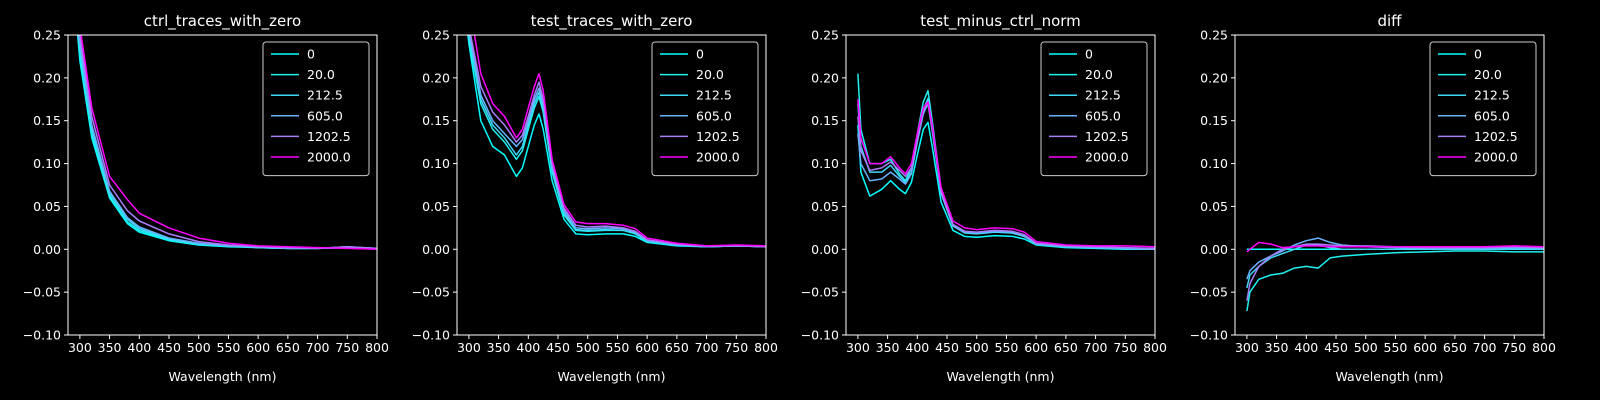  Describe the element at coordinates (1389, 21) in the screenshot. I see `chart-title: diff` at that location.